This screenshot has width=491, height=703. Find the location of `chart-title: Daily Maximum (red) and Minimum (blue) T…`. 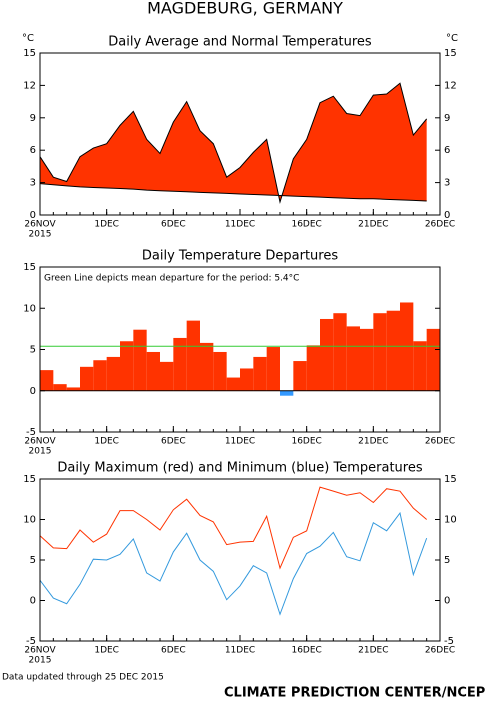

chart-title: Daily Maximum (red) and Minimum (blue) T… is located at coordinates (239, 468).